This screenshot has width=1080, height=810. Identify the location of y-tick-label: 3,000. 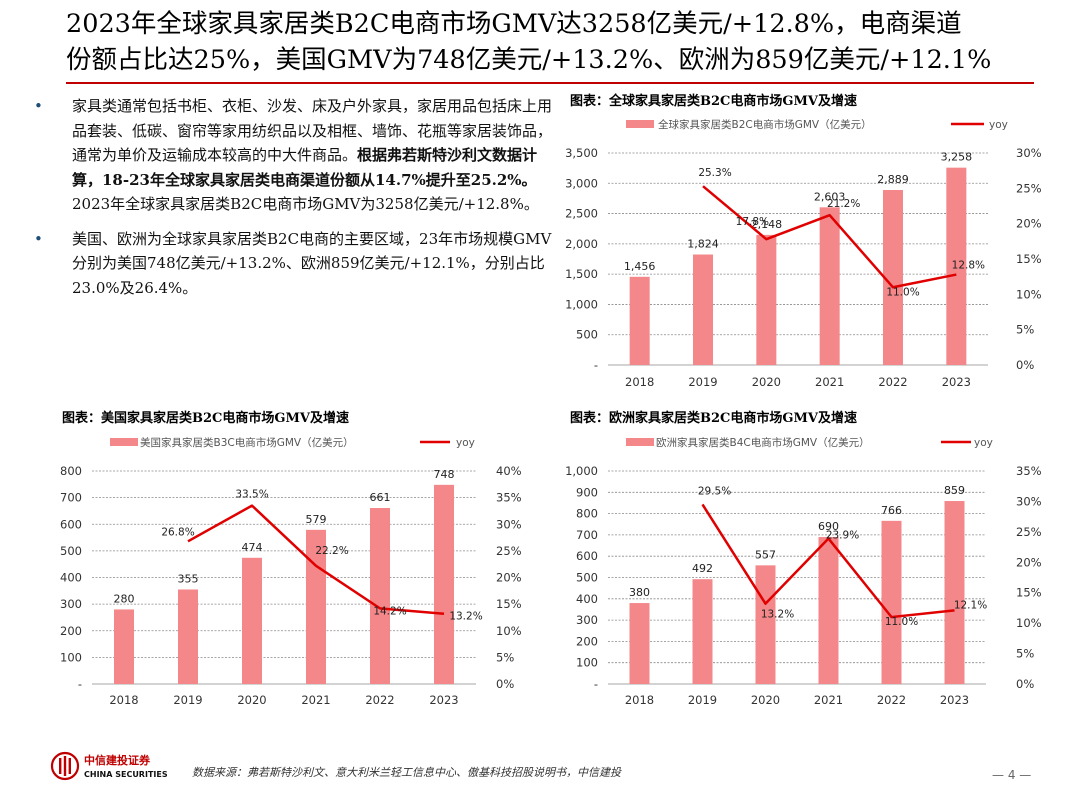
(581, 183).